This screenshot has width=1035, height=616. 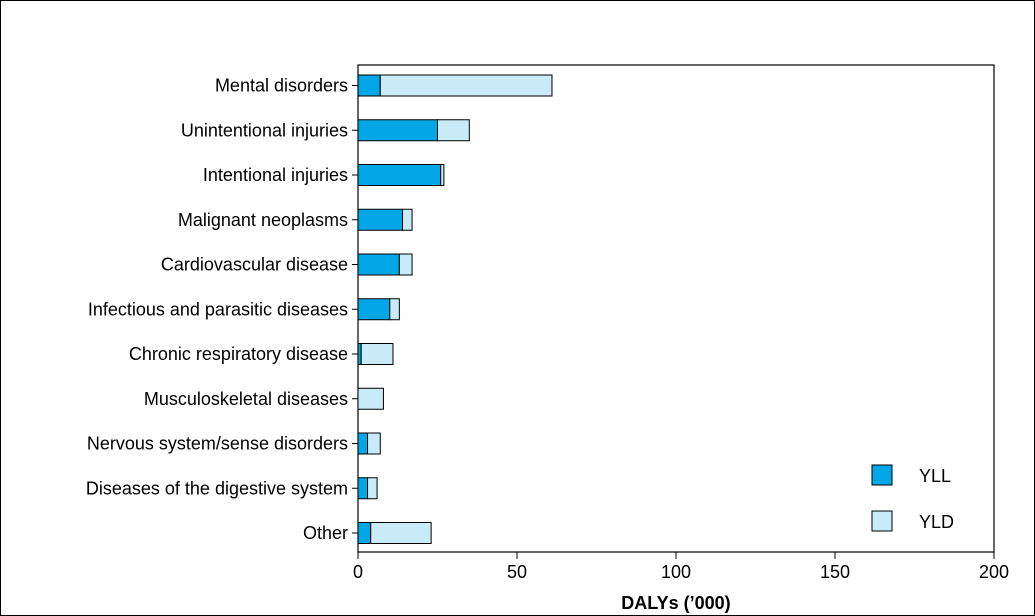 What do you see at coordinates (936, 522) in the screenshot?
I see `legend-label-yld: YLD` at bounding box center [936, 522].